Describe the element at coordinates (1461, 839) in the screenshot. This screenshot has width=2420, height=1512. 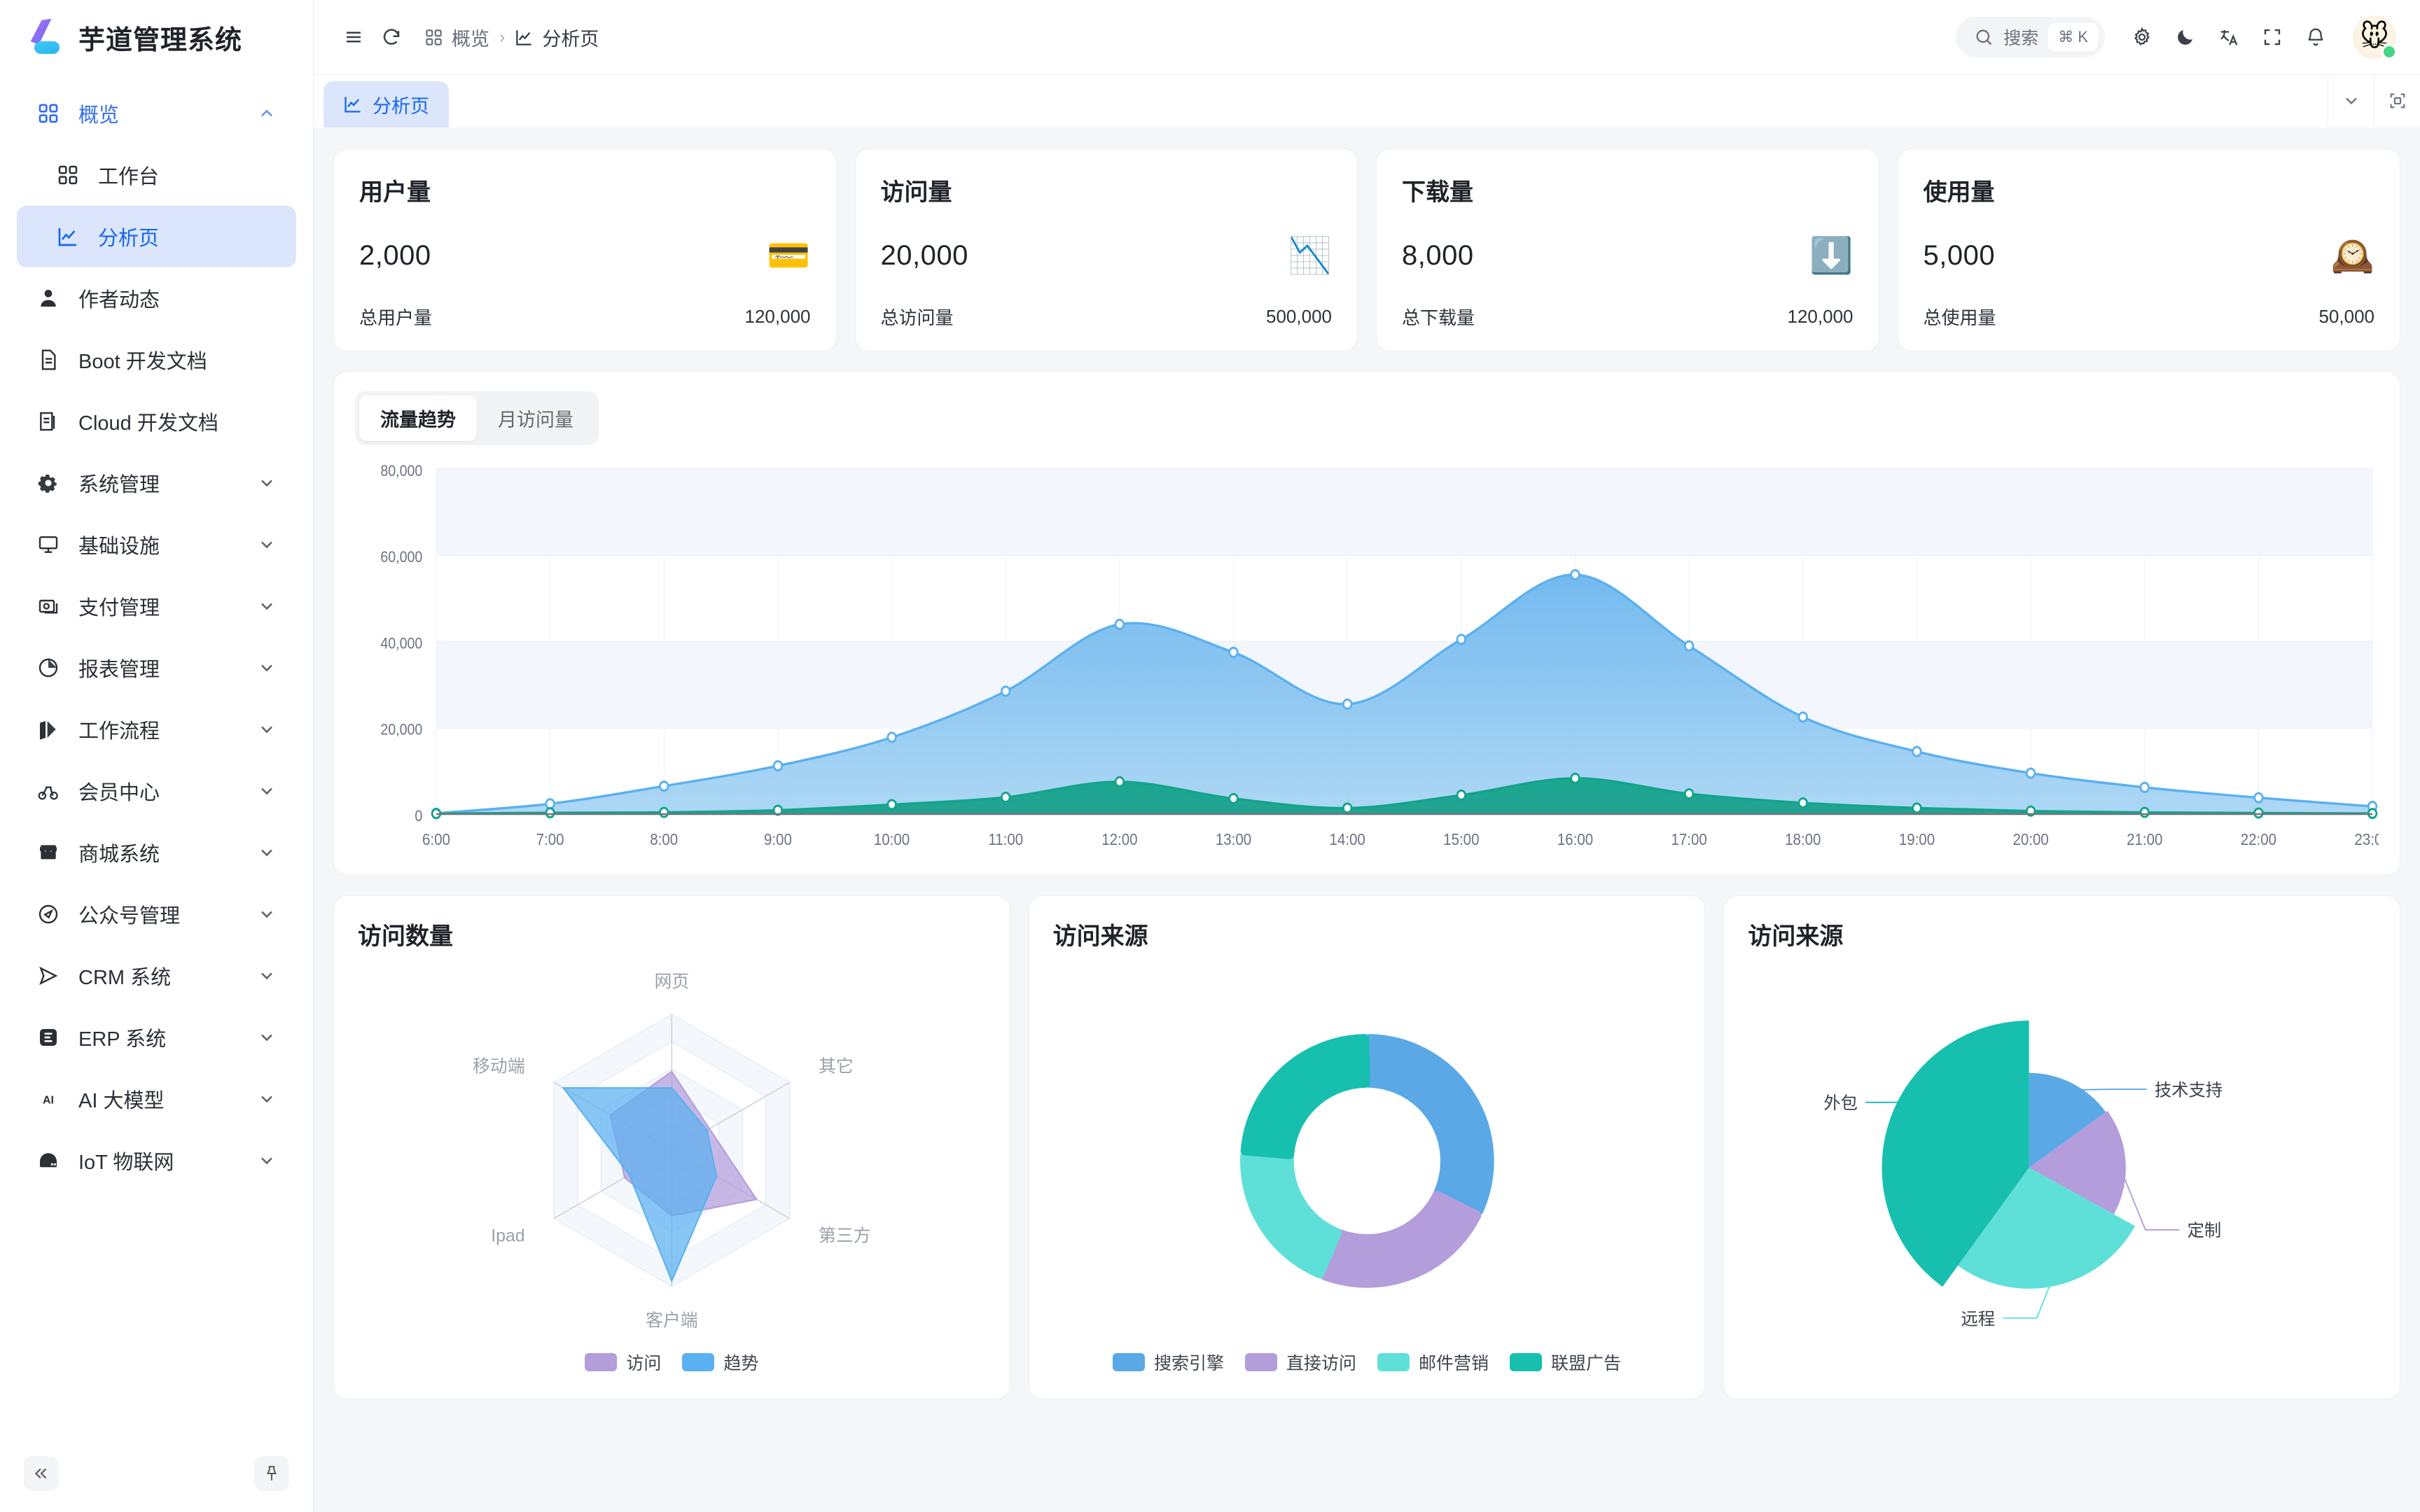
I see `svg-text: 15:00` at that location.